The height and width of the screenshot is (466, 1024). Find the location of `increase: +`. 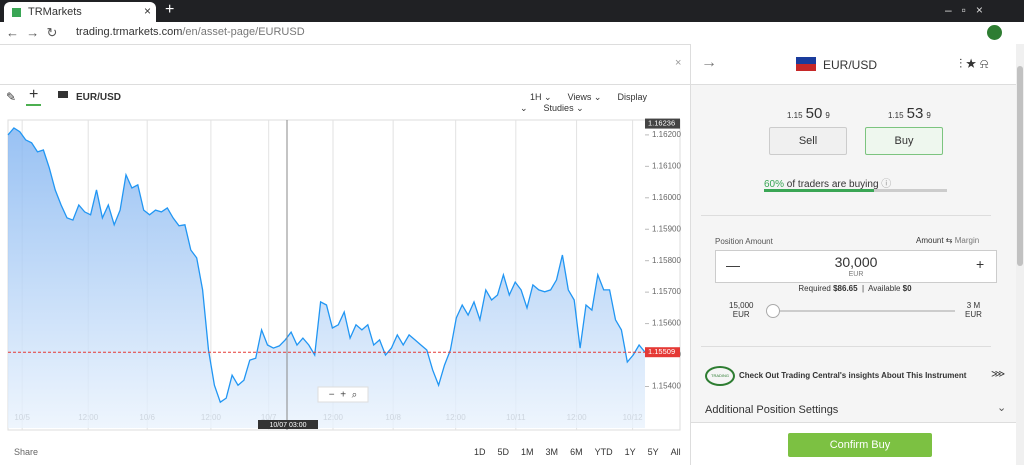

increase: + is located at coordinates (980, 264).